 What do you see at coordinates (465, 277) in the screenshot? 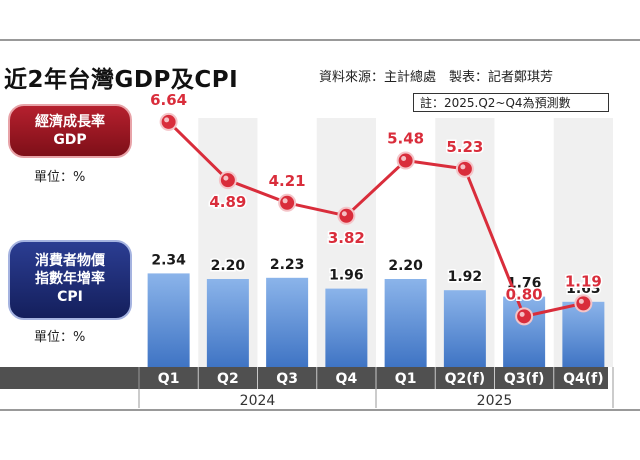
I see `cpi-label-5: 1.92` at bounding box center [465, 277].